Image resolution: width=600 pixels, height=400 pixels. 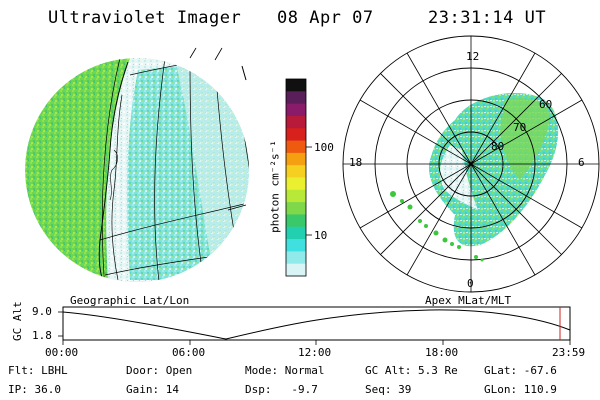 I want to click on timeline-xtick-2359: 23:59, so click(x=569, y=352).